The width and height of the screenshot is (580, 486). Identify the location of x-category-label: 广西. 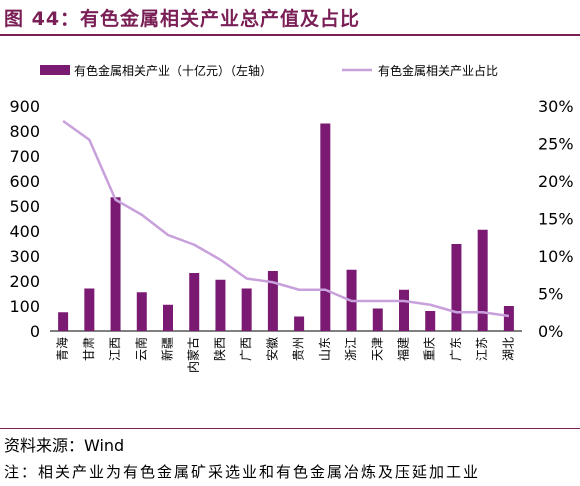
(246, 349).